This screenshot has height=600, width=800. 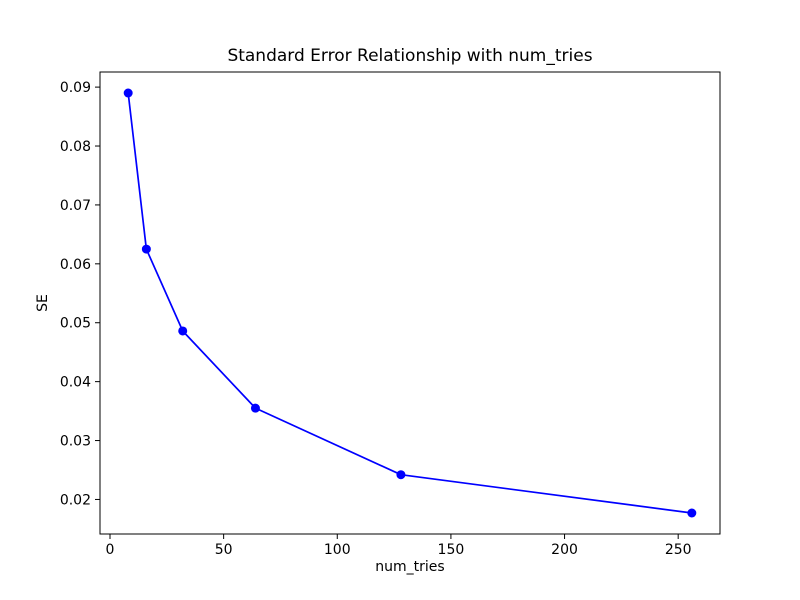 I want to click on y-tick-label: 0.06, so click(x=75, y=265).